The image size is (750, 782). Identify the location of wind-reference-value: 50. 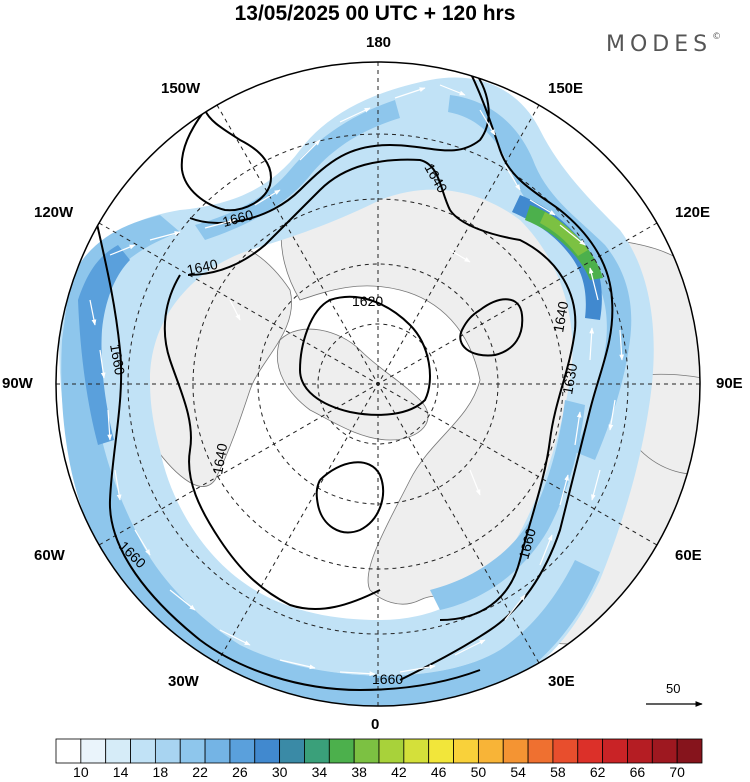
(673, 688).